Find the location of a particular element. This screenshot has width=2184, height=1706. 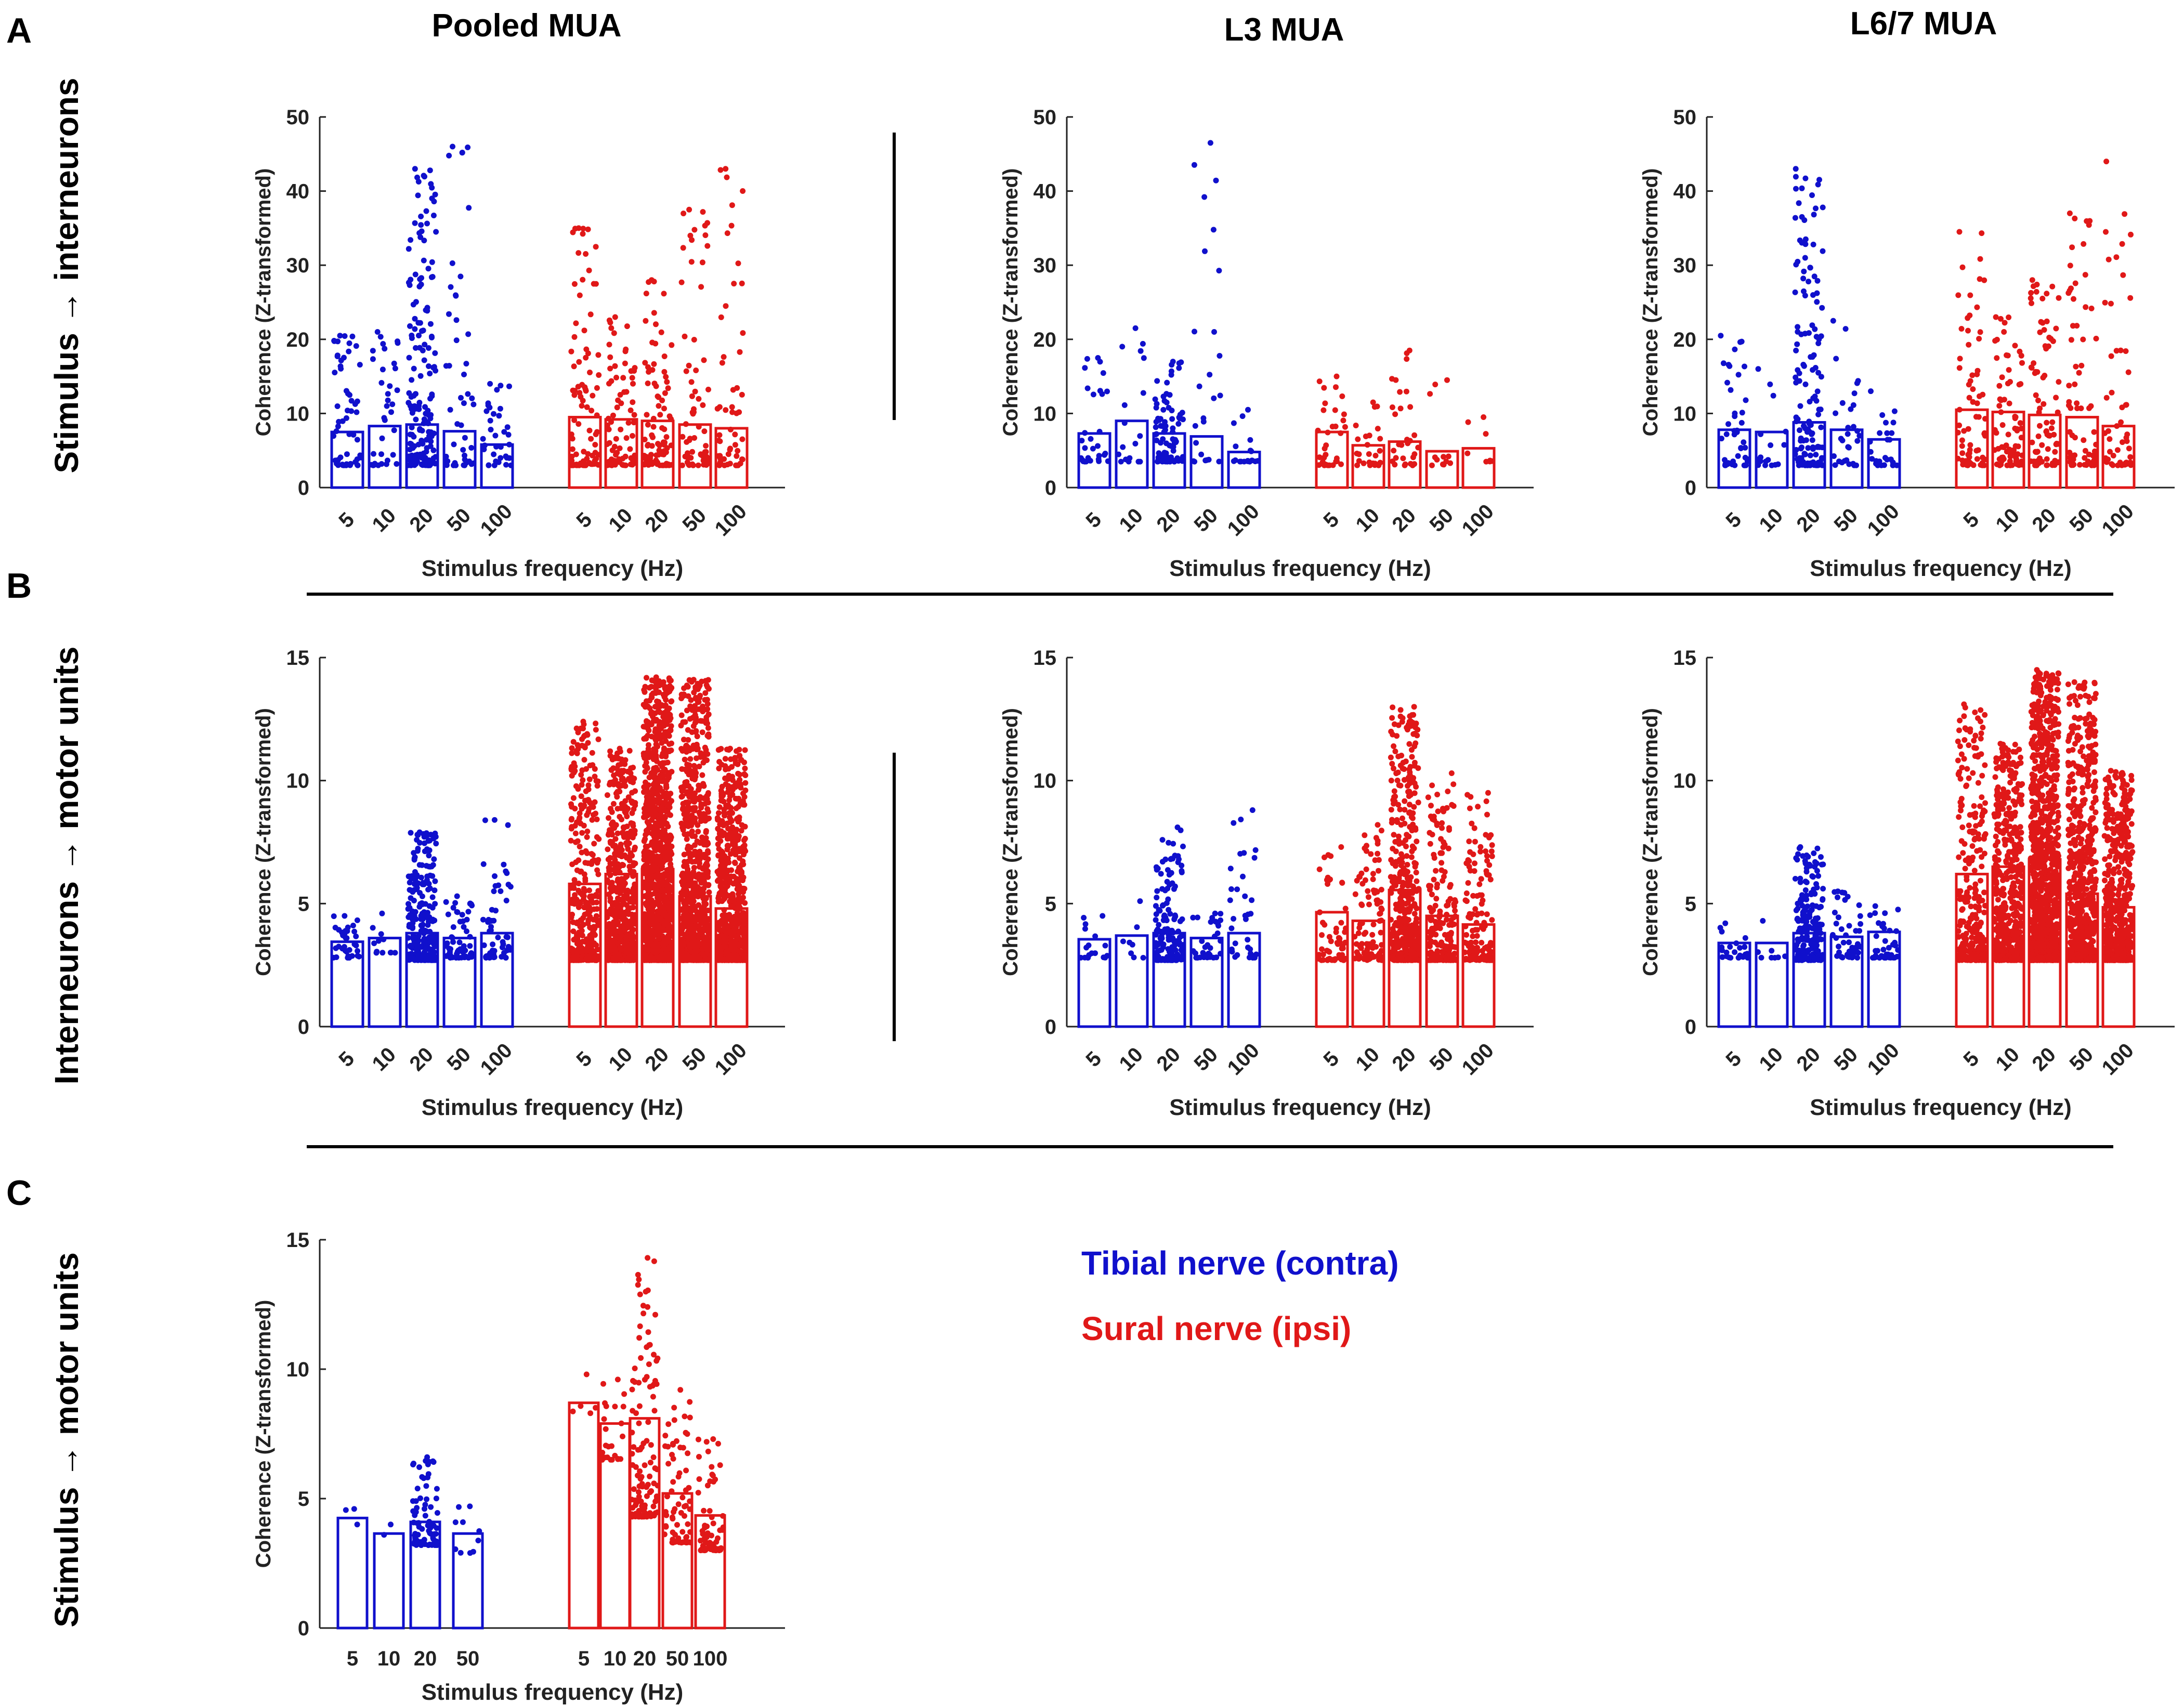

x-tick-label: 20 is located at coordinates (1405, 520).